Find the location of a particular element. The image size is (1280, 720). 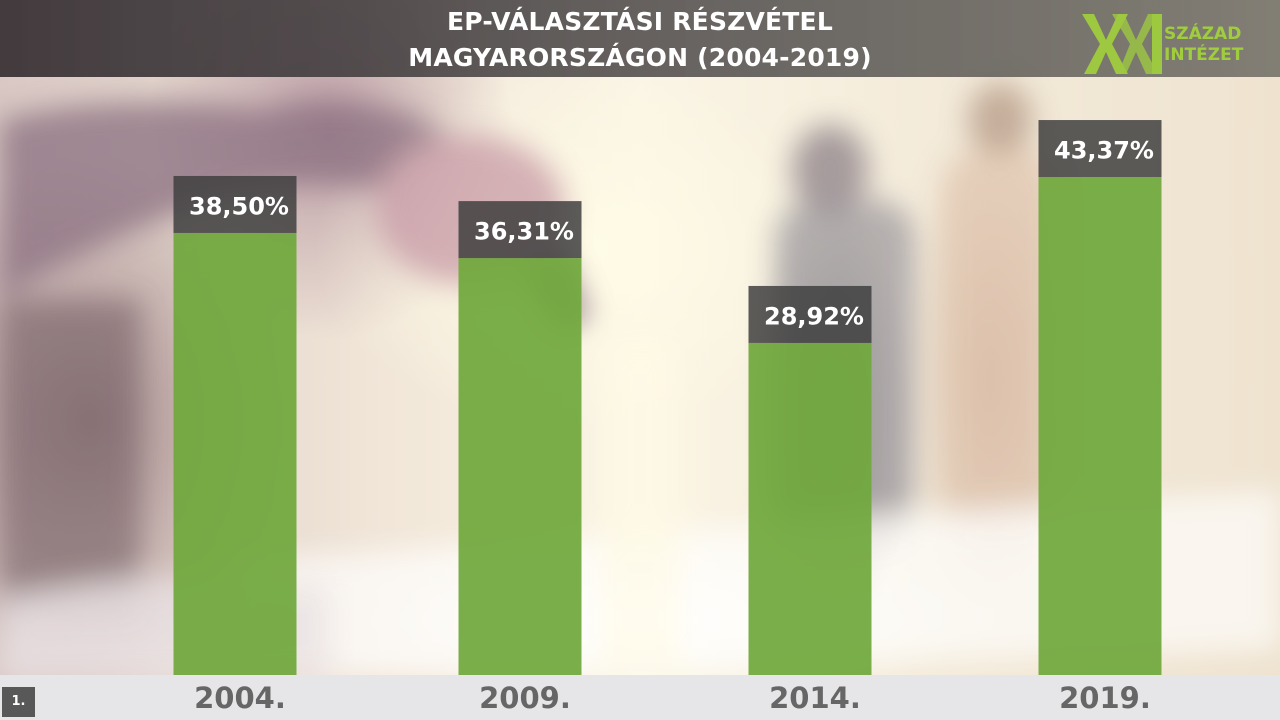

data-label-2: 28,92% is located at coordinates (814, 316).